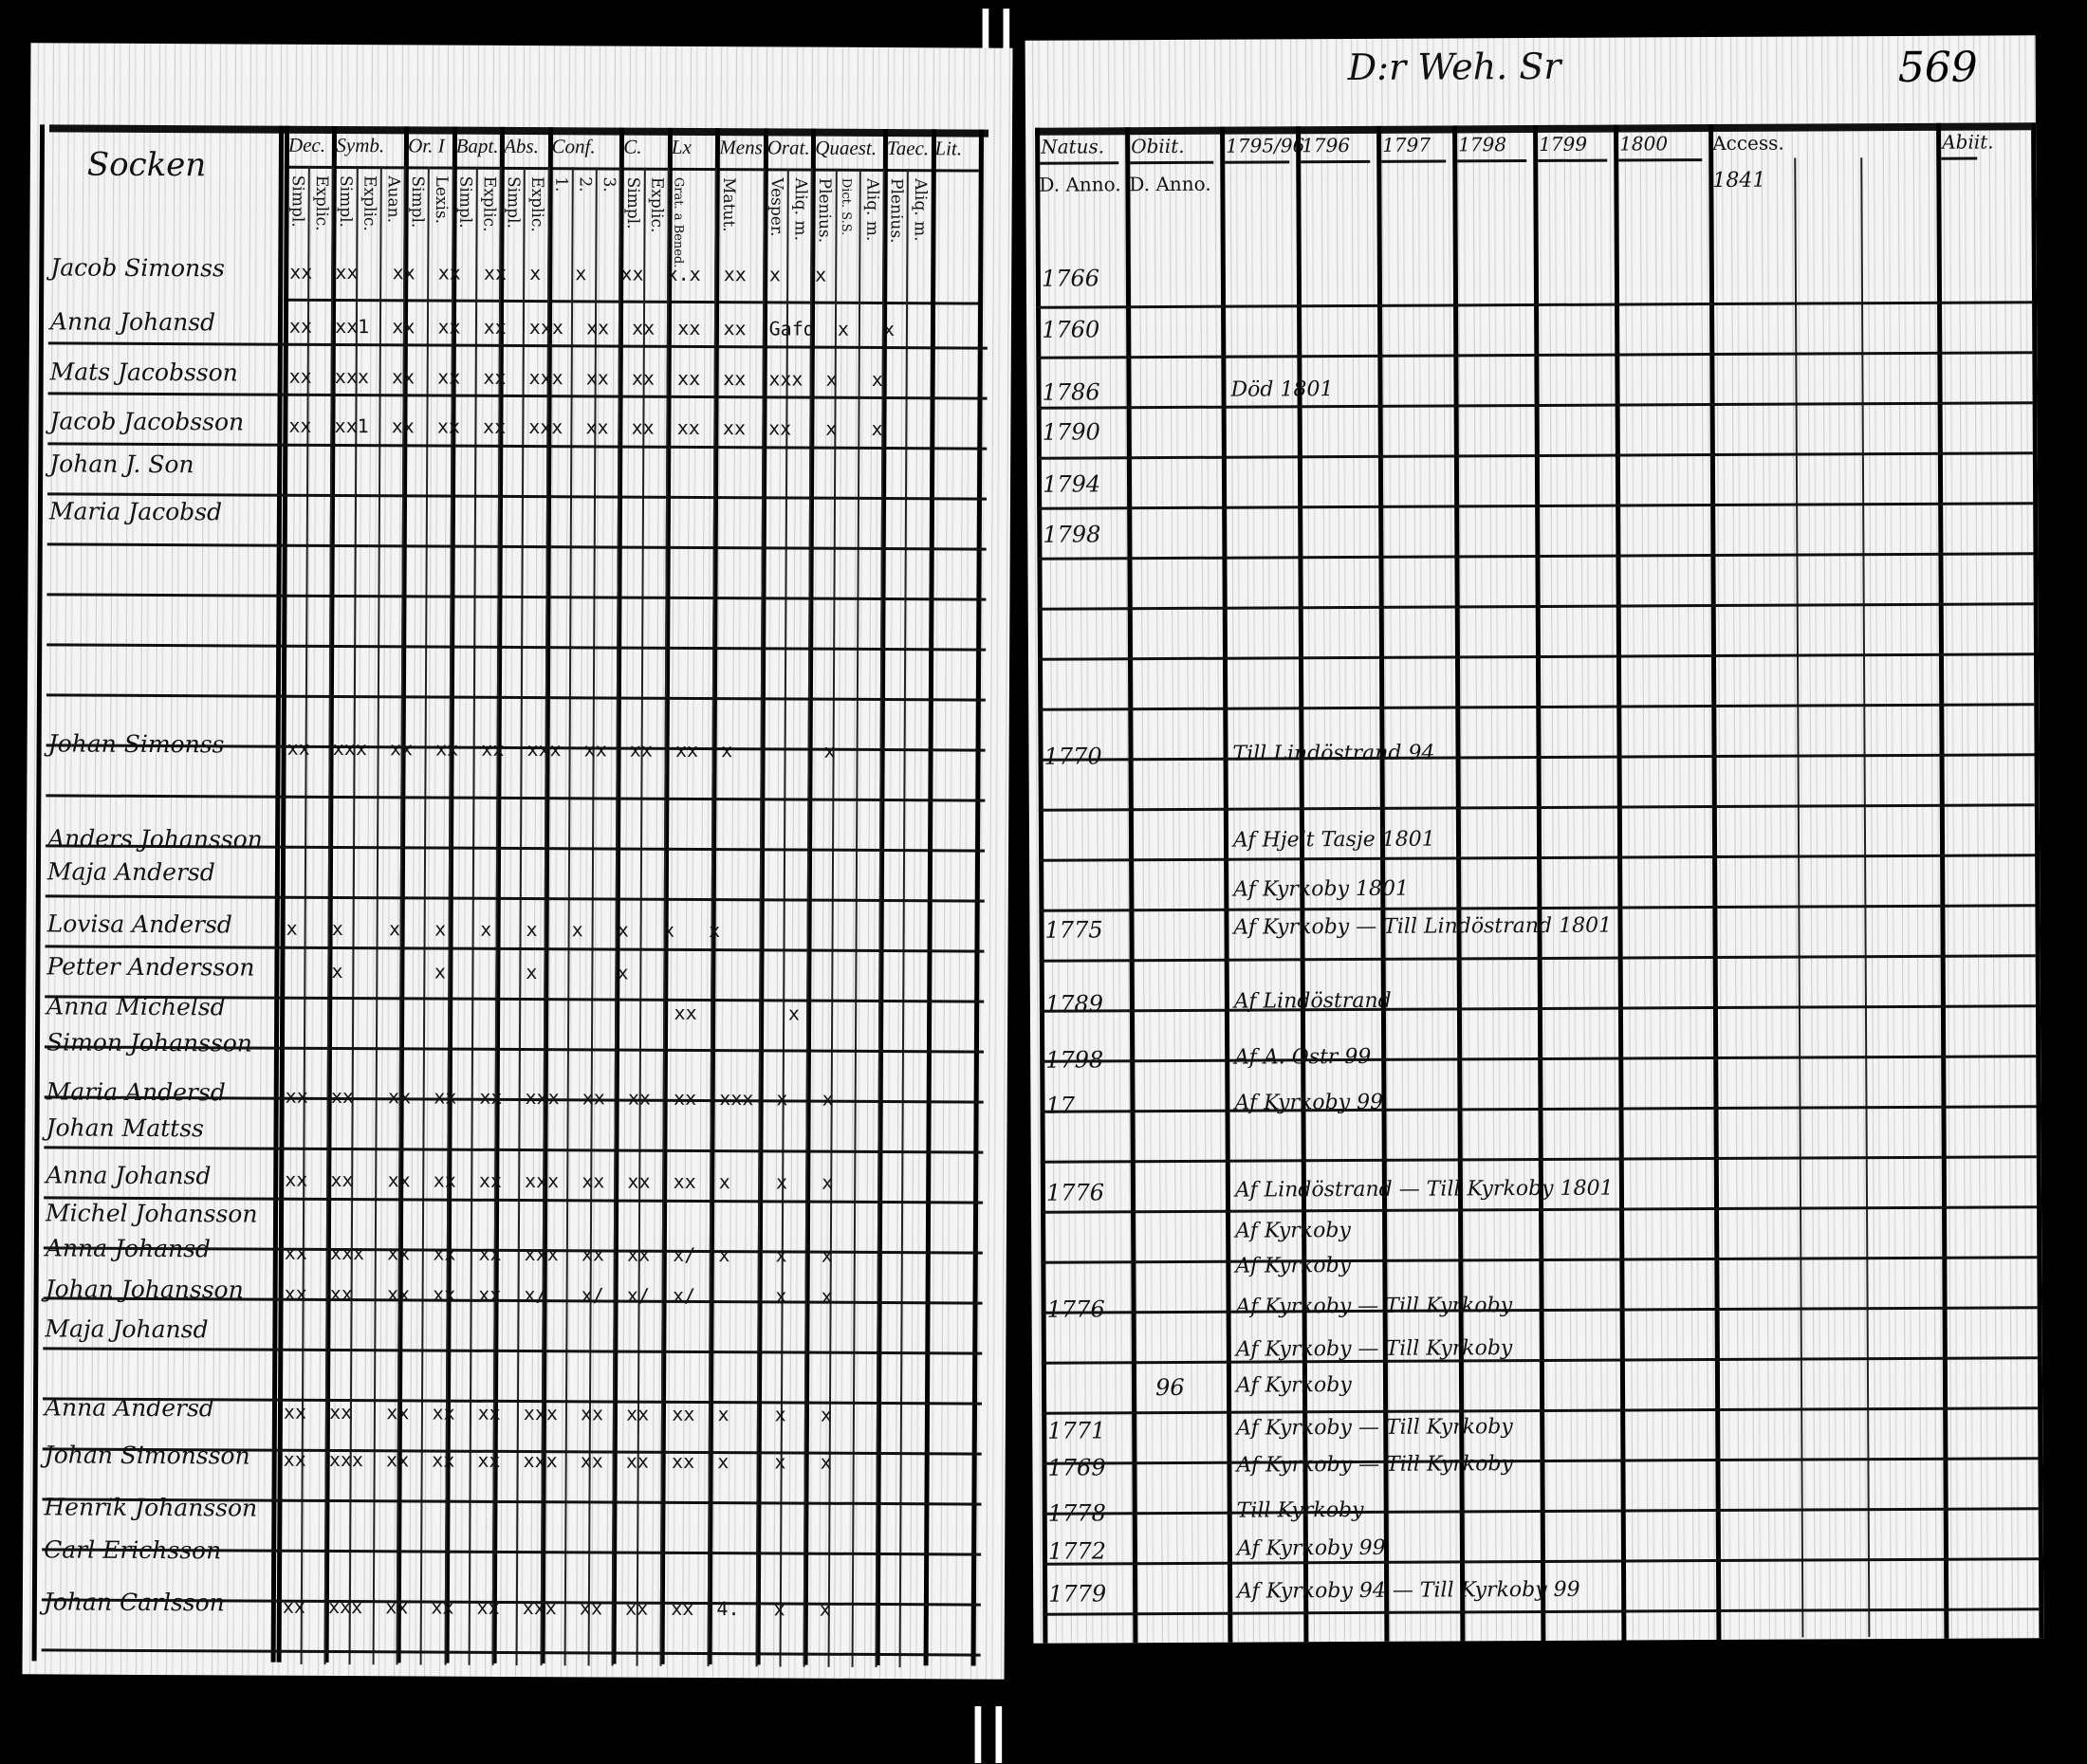 The width and height of the screenshot is (2087, 1764). I want to click on birth-year: 17, so click(1060, 1105).